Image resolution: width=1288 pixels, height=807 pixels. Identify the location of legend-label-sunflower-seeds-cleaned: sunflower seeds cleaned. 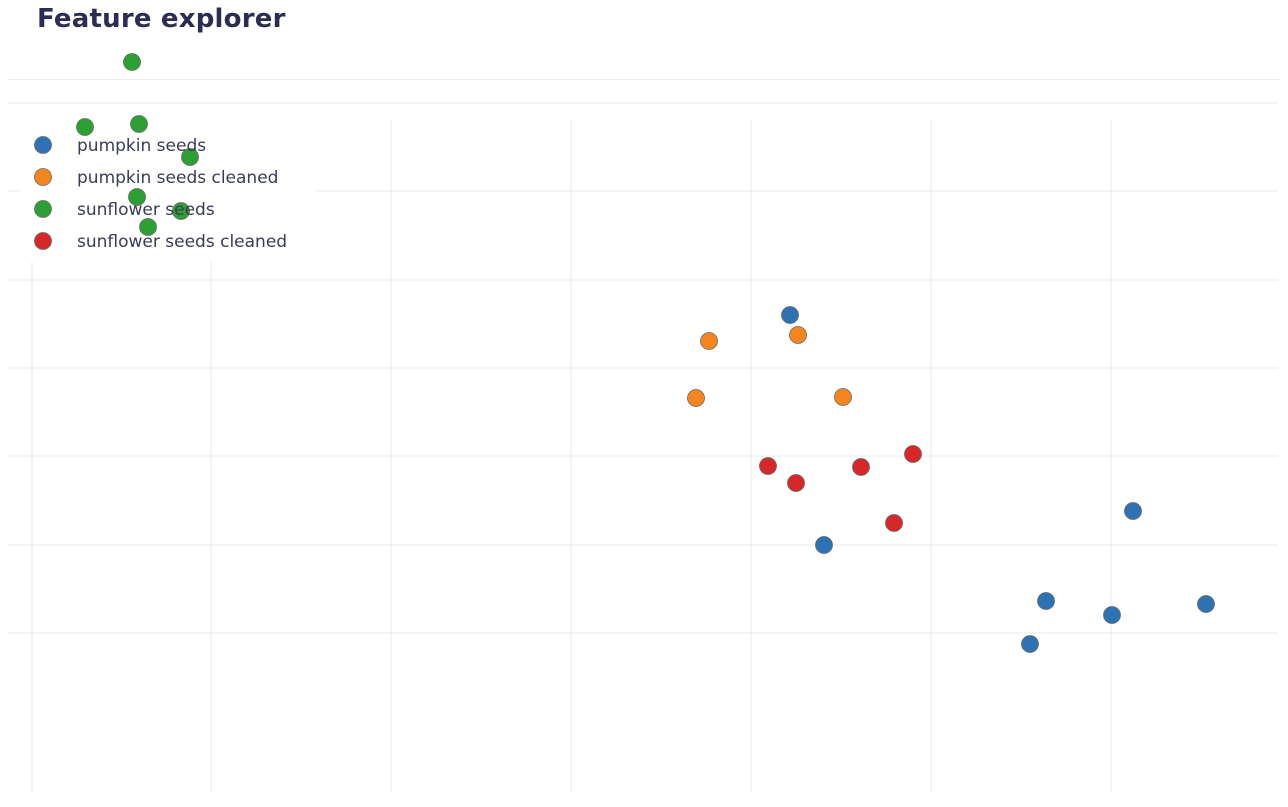
(182, 242).